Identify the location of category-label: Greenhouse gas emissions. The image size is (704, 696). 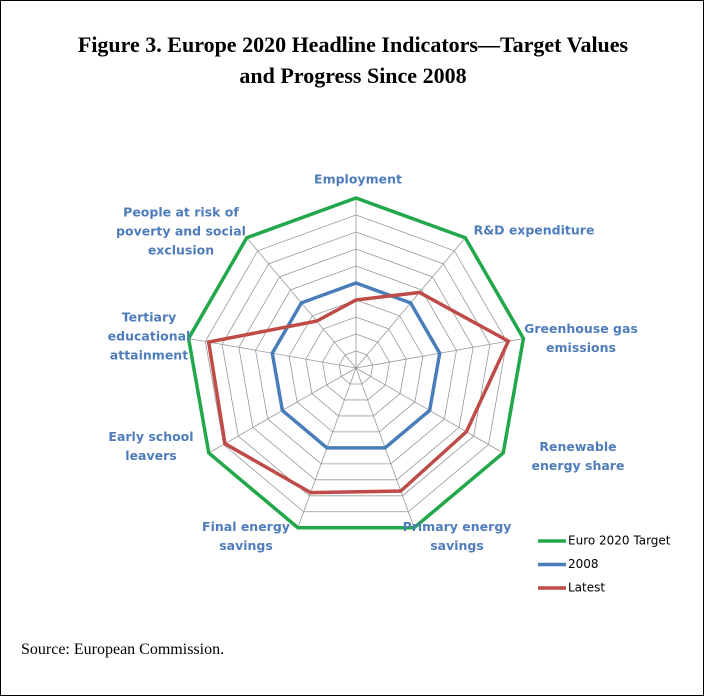
(581, 338).